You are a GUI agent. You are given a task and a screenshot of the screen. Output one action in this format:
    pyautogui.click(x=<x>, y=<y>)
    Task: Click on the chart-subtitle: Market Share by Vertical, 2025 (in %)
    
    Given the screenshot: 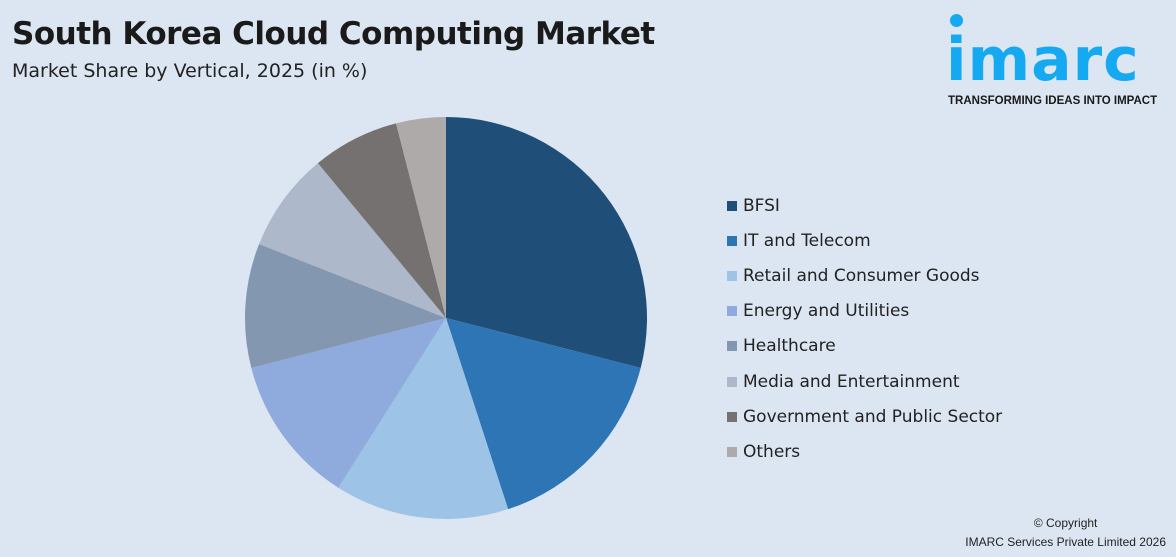 What is the action you would take?
    pyautogui.click(x=190, y=71)
    